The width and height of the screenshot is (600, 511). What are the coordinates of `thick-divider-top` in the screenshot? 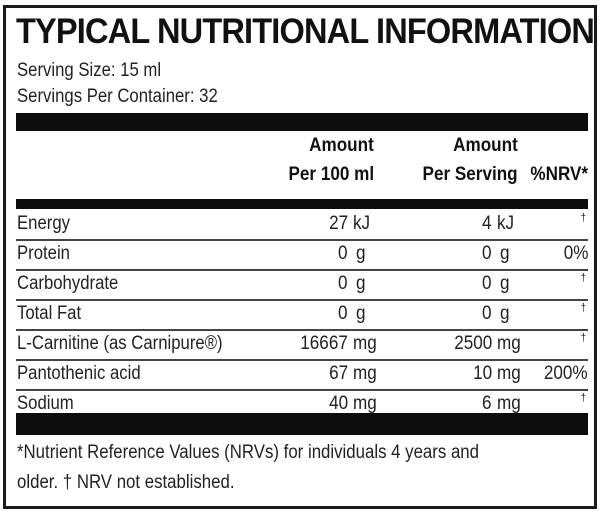 It's located at (302, 122).